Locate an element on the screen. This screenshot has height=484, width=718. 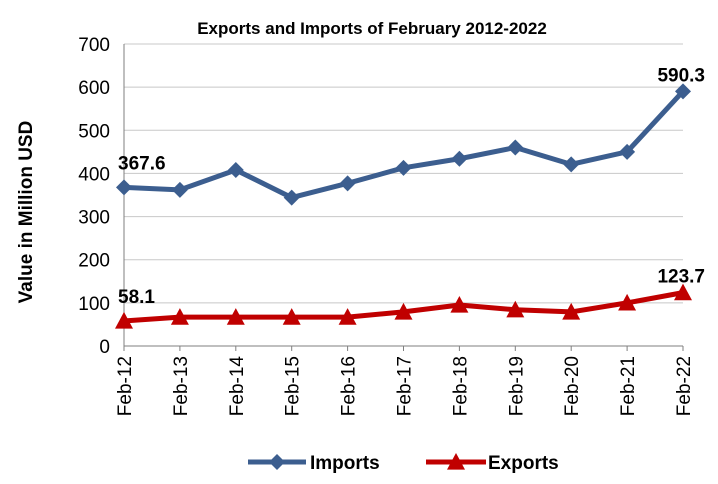
legend-marker-imports is located at coordinates (277, 462).